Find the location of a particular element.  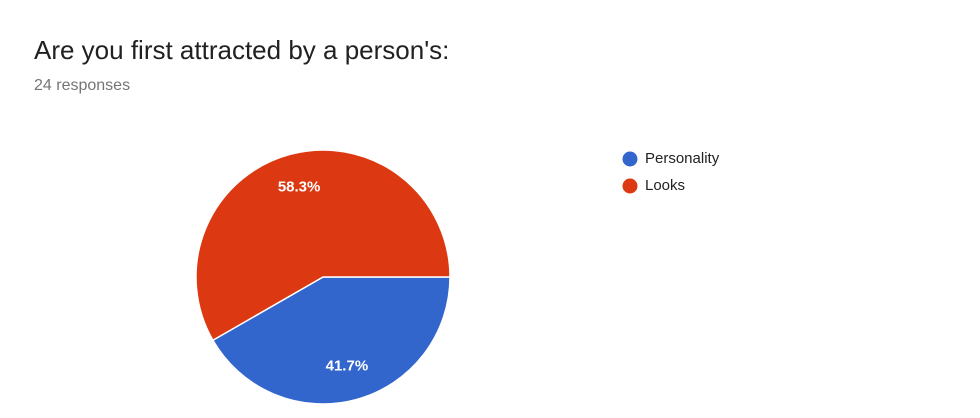

chart-title: Are you first attracted by a person's: is located at coordinates (241, 50).